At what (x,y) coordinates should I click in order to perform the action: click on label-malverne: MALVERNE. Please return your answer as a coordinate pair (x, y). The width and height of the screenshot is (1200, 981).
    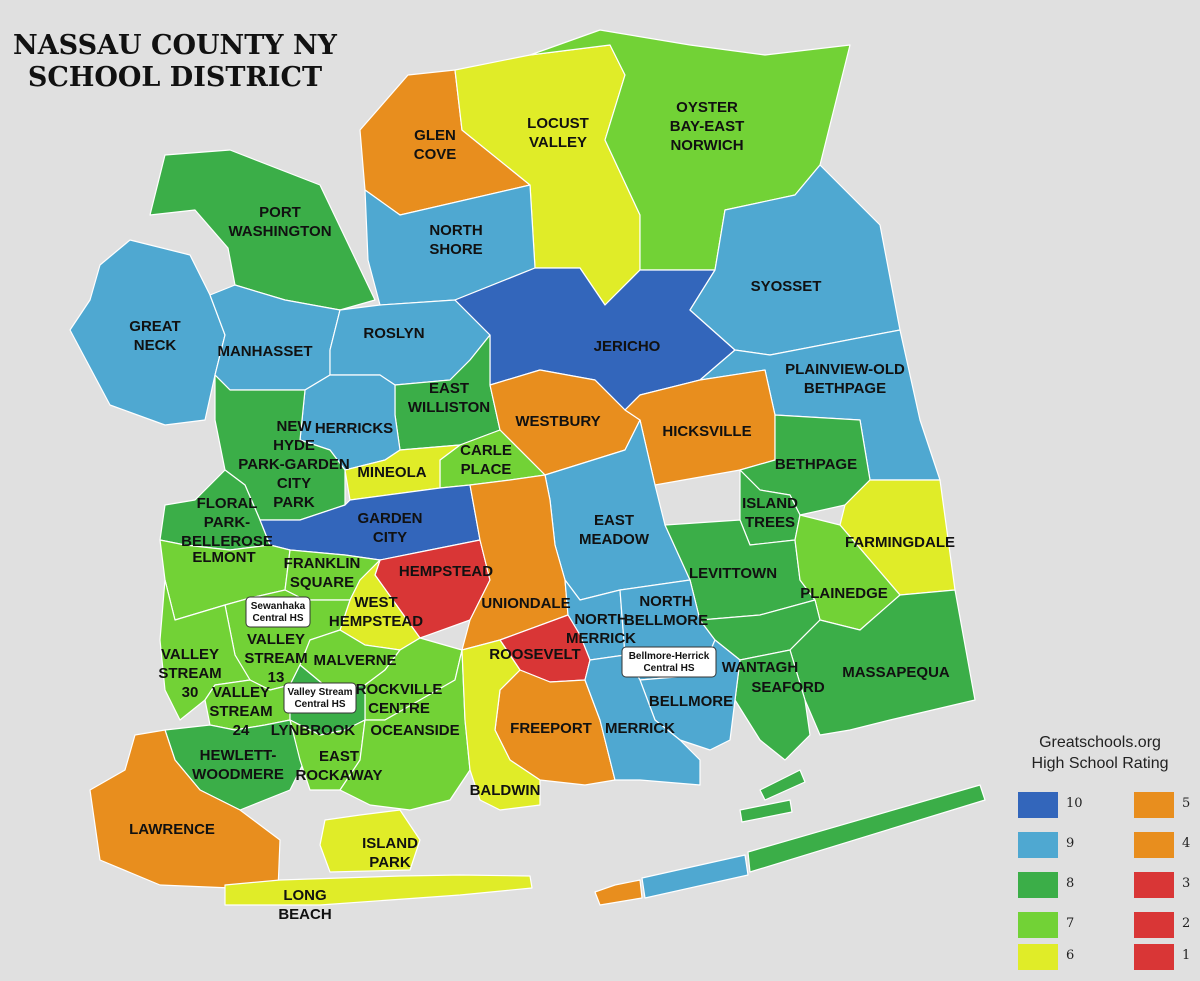
    Looking at the image, I should click on (354, 660).